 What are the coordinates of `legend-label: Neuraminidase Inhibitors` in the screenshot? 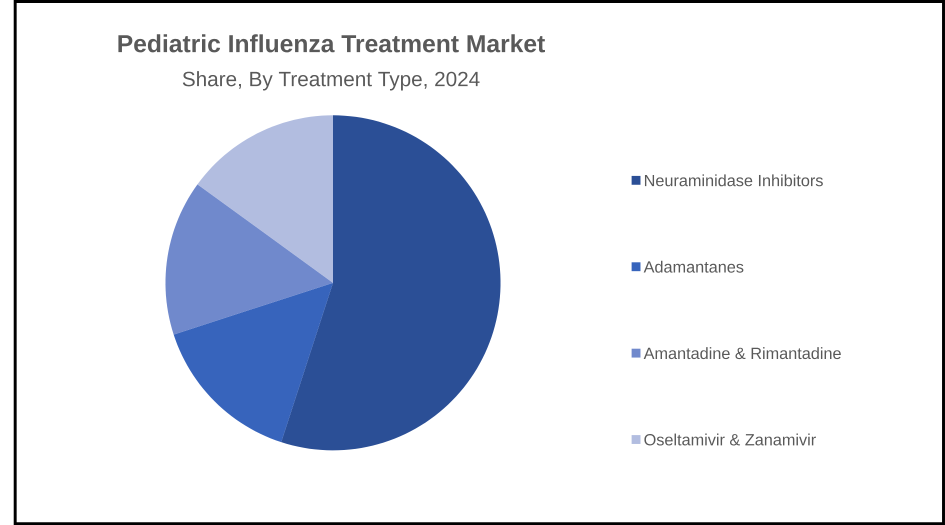 It's located at (733, 180).